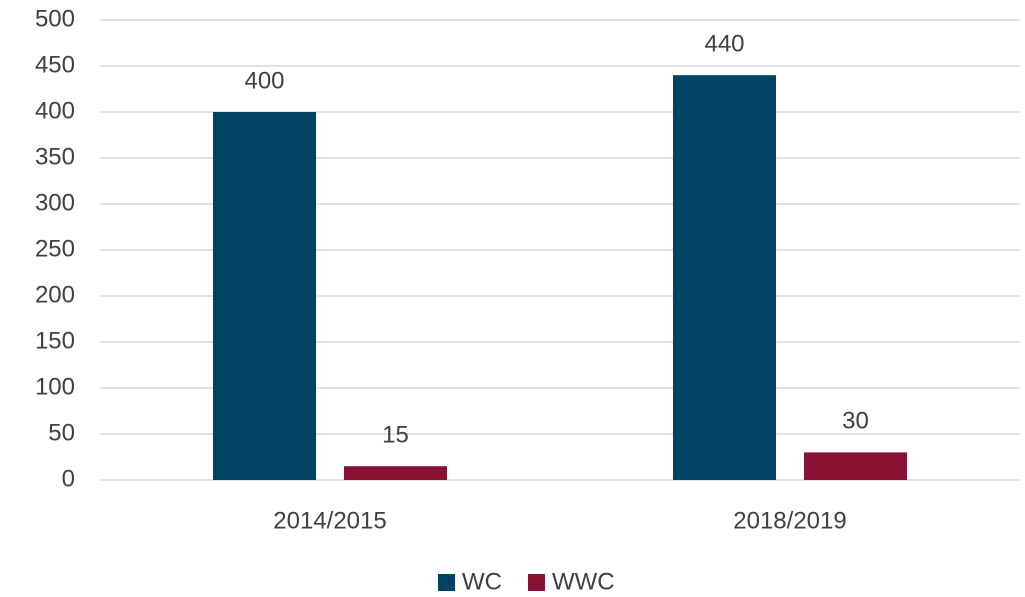 Image resolution: width=1025 pixels, height=597 pixels. I want to click on y-tick-label: 350, so click(55, 156).